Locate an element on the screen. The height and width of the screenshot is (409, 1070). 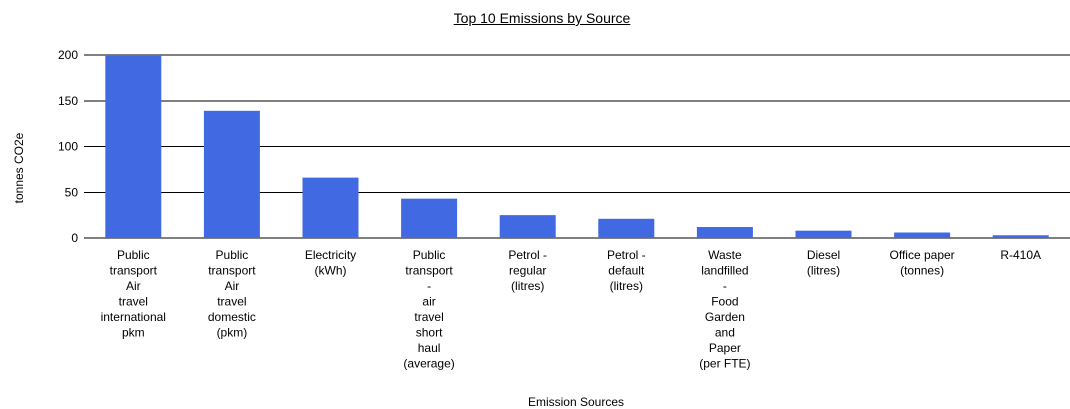
x-tick-label: Public transport Air travel domestic (pkm) is located at coordinates (232, 294).